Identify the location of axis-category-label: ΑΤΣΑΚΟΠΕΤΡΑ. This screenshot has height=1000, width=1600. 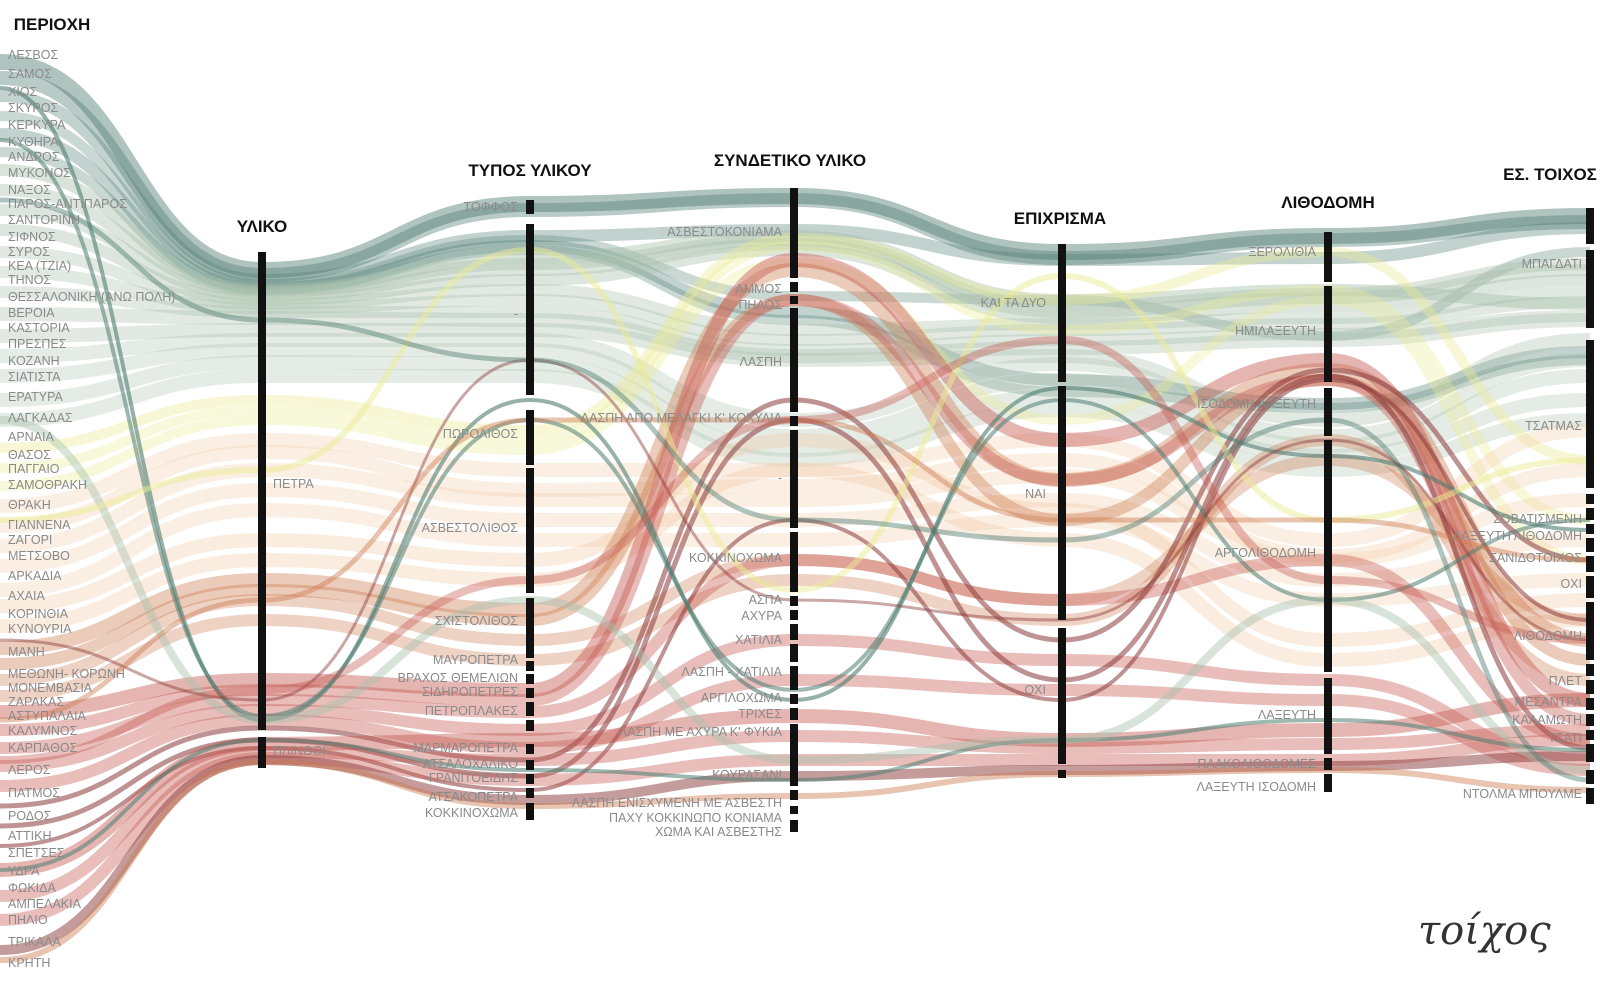
(473, 797).